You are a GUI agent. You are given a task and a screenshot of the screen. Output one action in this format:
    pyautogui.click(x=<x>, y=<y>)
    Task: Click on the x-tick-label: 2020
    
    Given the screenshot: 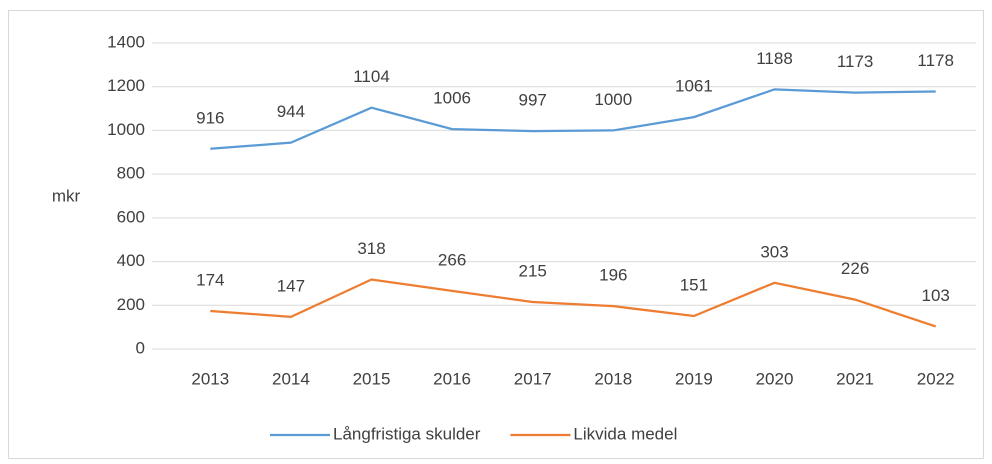 What is the action you would take?
    pyautogui.click(x=775, y=378)
    